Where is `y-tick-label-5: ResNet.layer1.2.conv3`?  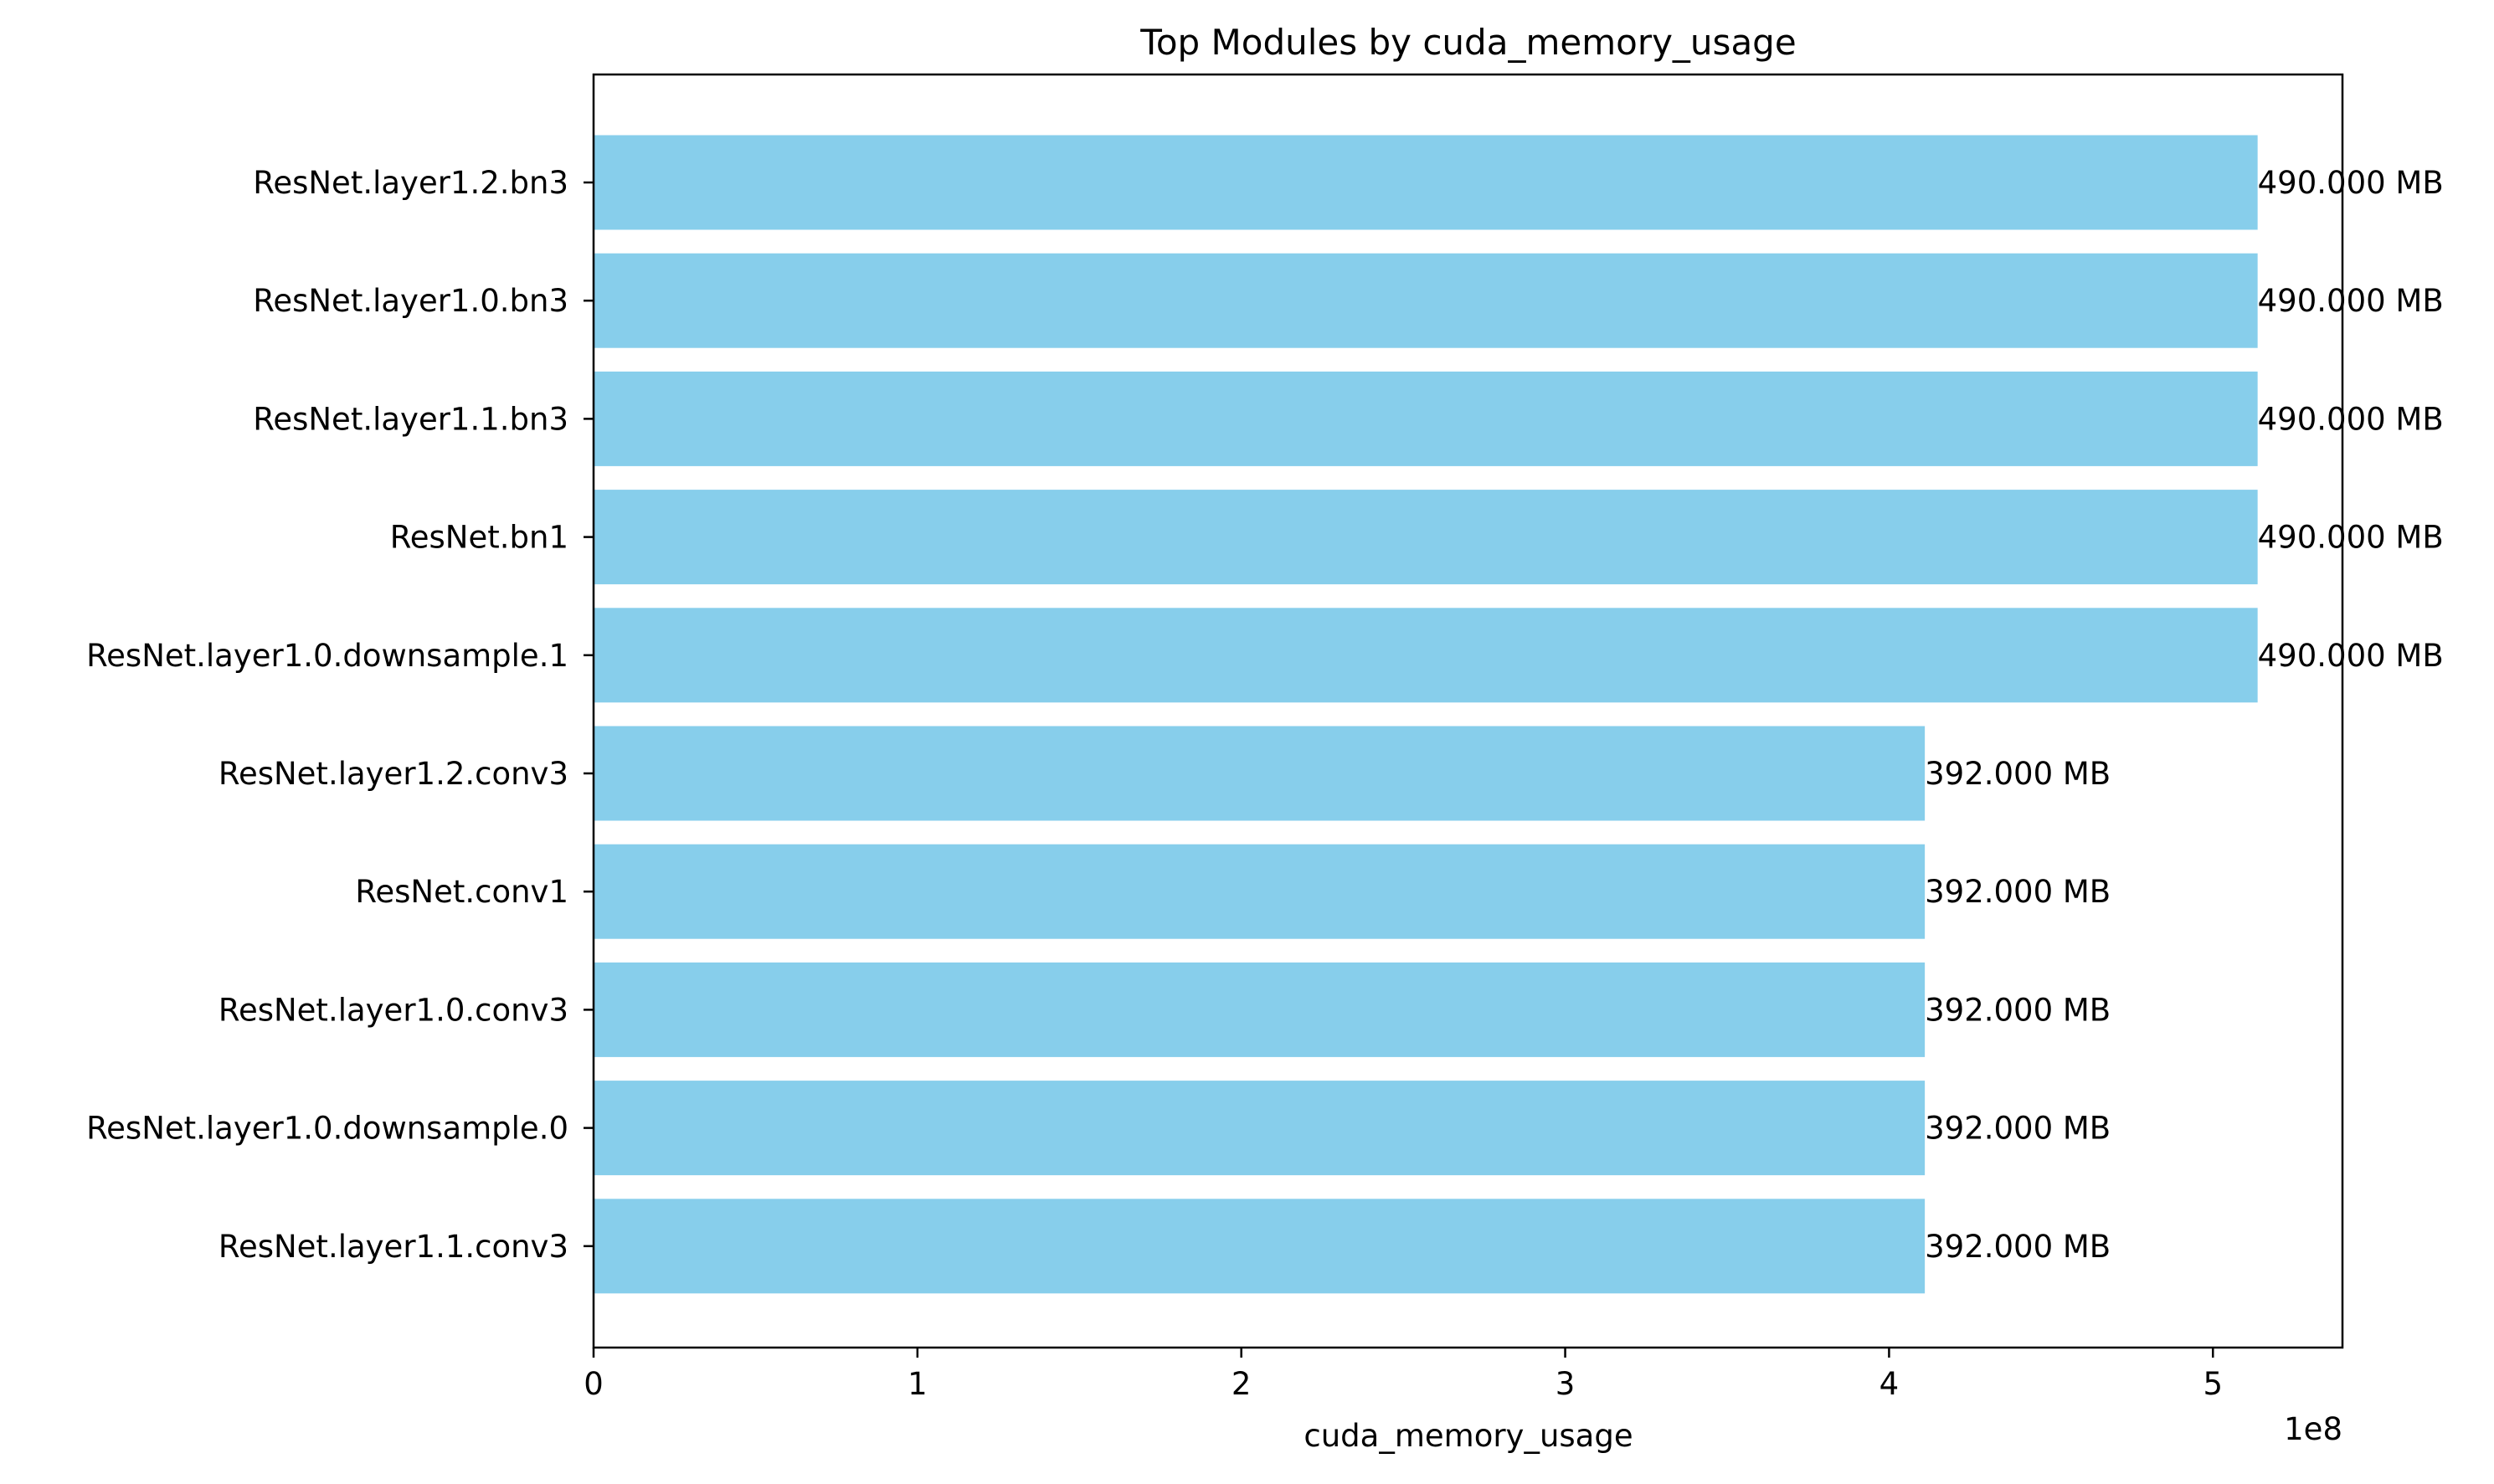
y-tick-label-5: ResNet.layer1.2.conv3 is located at coordinates (393, 774).